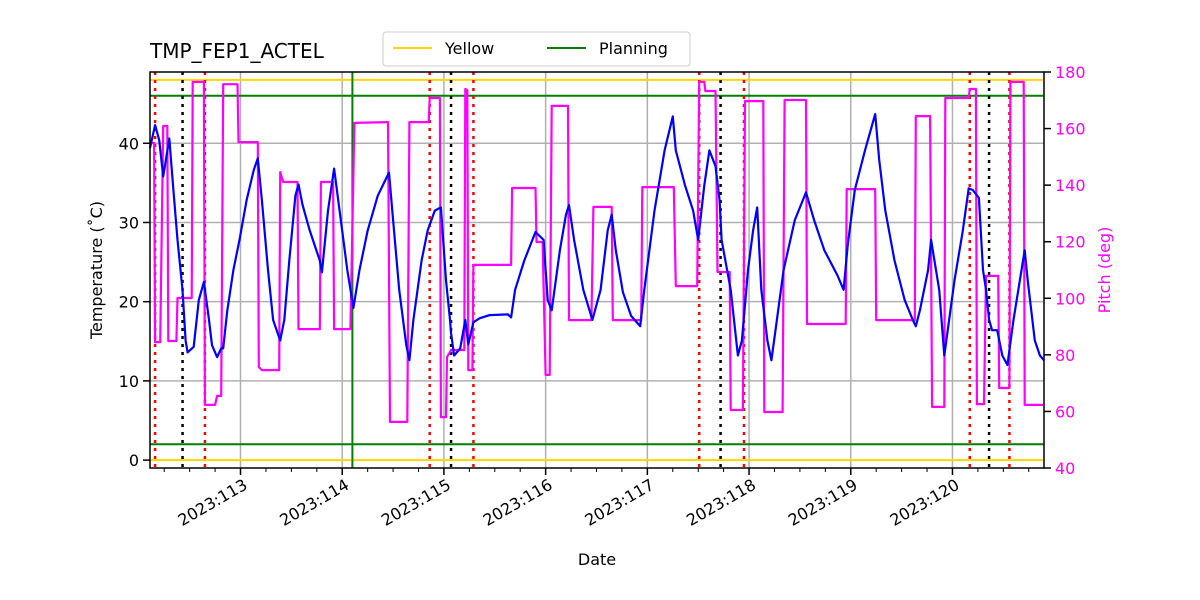  What do you see at coordinates (1065, 468) in the screenshot?
I see `y2-tick-label: 40` at bounding box center [1065, 468].